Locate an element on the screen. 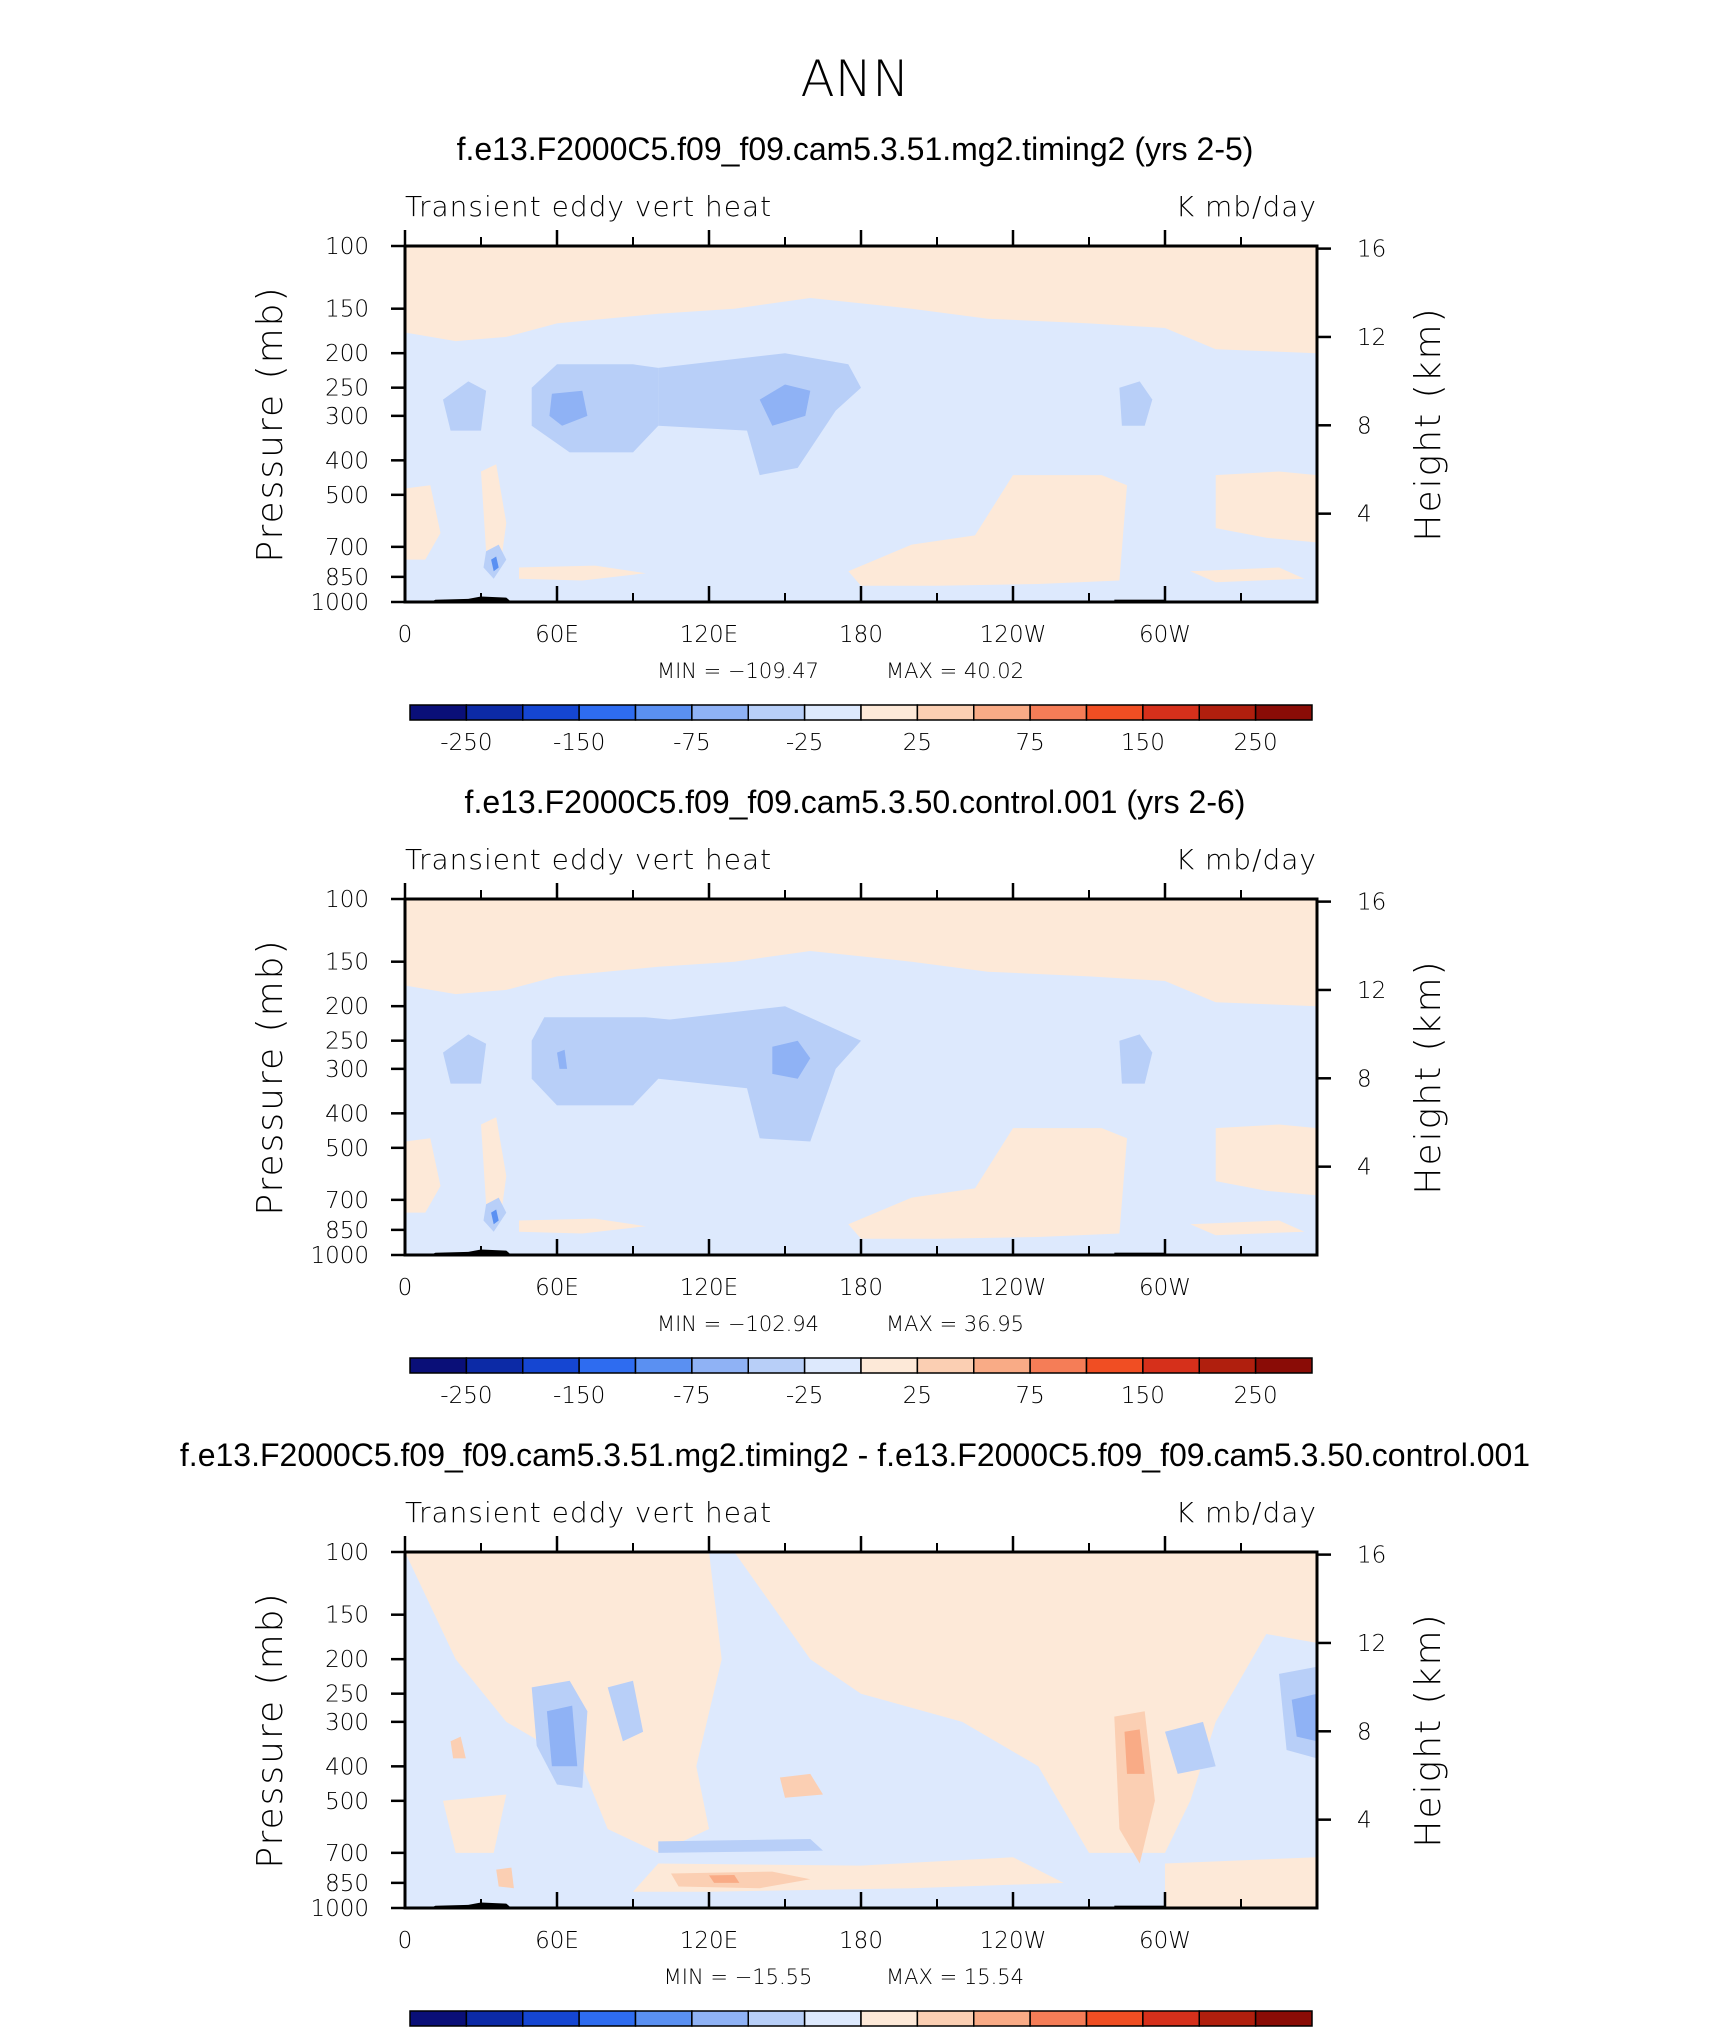 The width and height of the screenshot is (1710, 2038). y-tick-label: 250 is located at coordinates (347, 389).